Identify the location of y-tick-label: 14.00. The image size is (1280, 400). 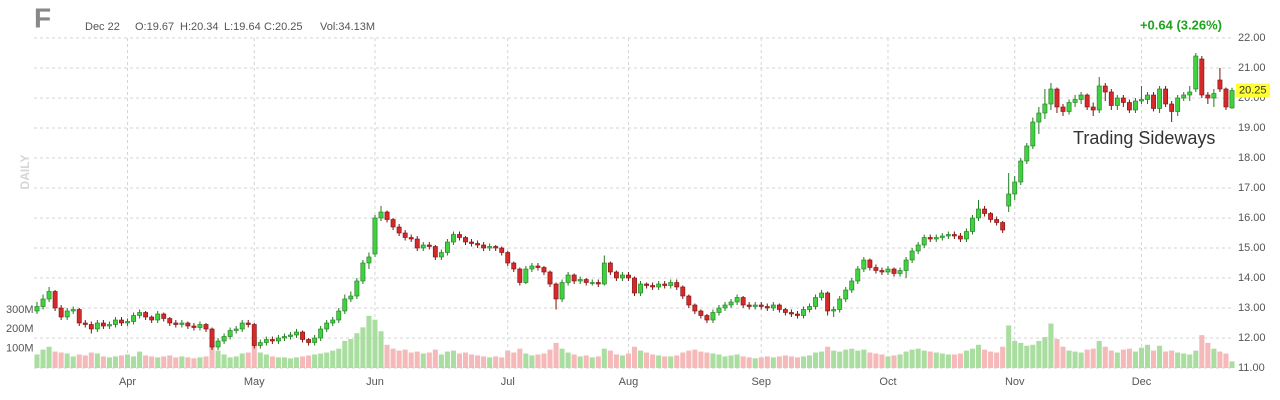
(1252, 278).